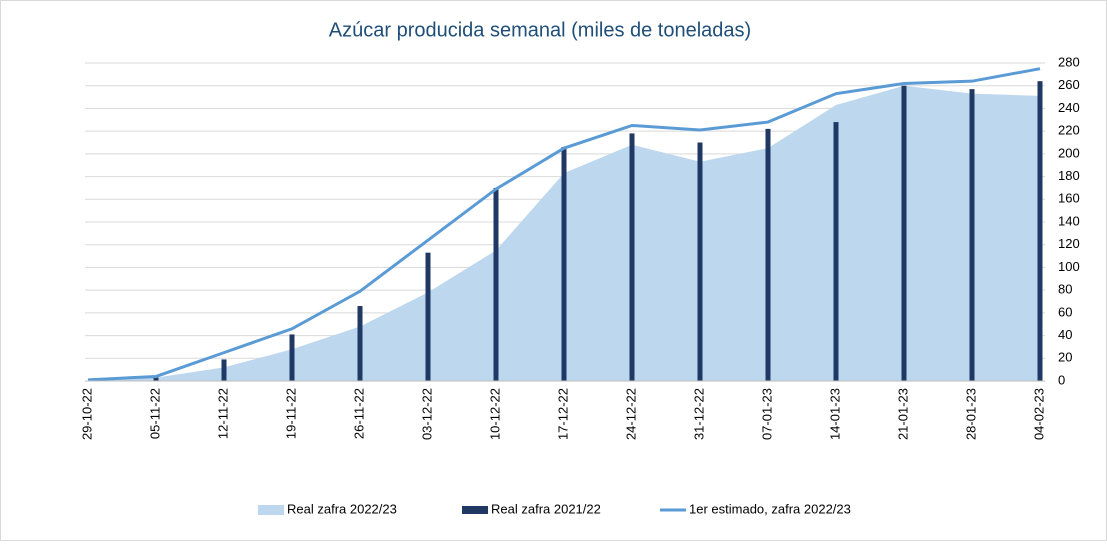  I want to click on y-tick-label: 40, so click(1065, 334).